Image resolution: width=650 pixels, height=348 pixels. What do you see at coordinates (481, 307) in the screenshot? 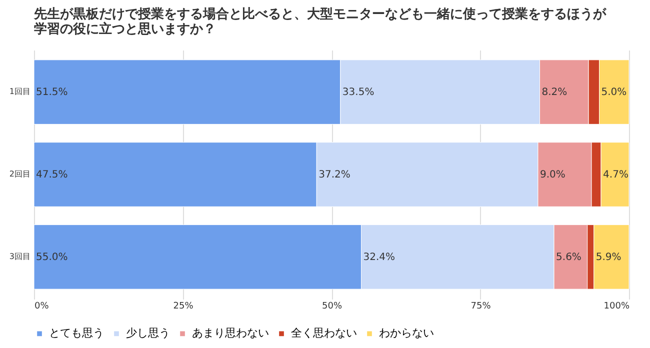
I see `x-tick-label: 75%` at bounding box center [481, 307].